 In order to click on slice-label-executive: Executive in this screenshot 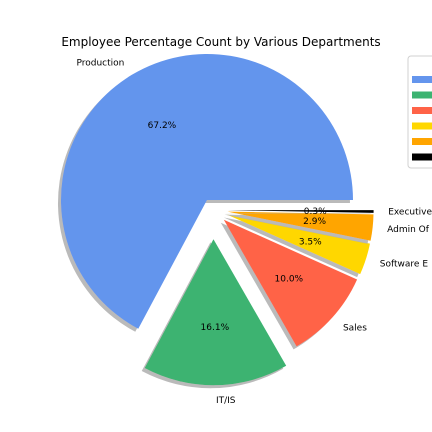, I will do `click(410, 213)`.